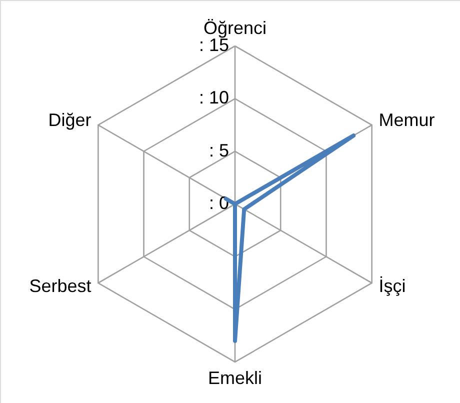 The width and height of the screenshot is (460, 403). I want to click on spoke-label: Emekli, so click(235, 378).